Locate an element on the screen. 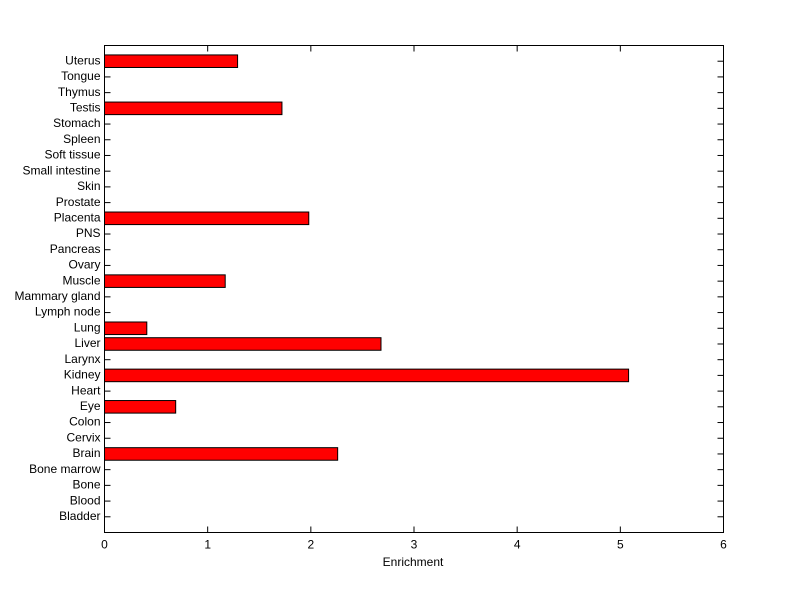 The width and height of the screenshot is (800, 599). y-tick-label: Kidney is located at coordinates (82, 375).